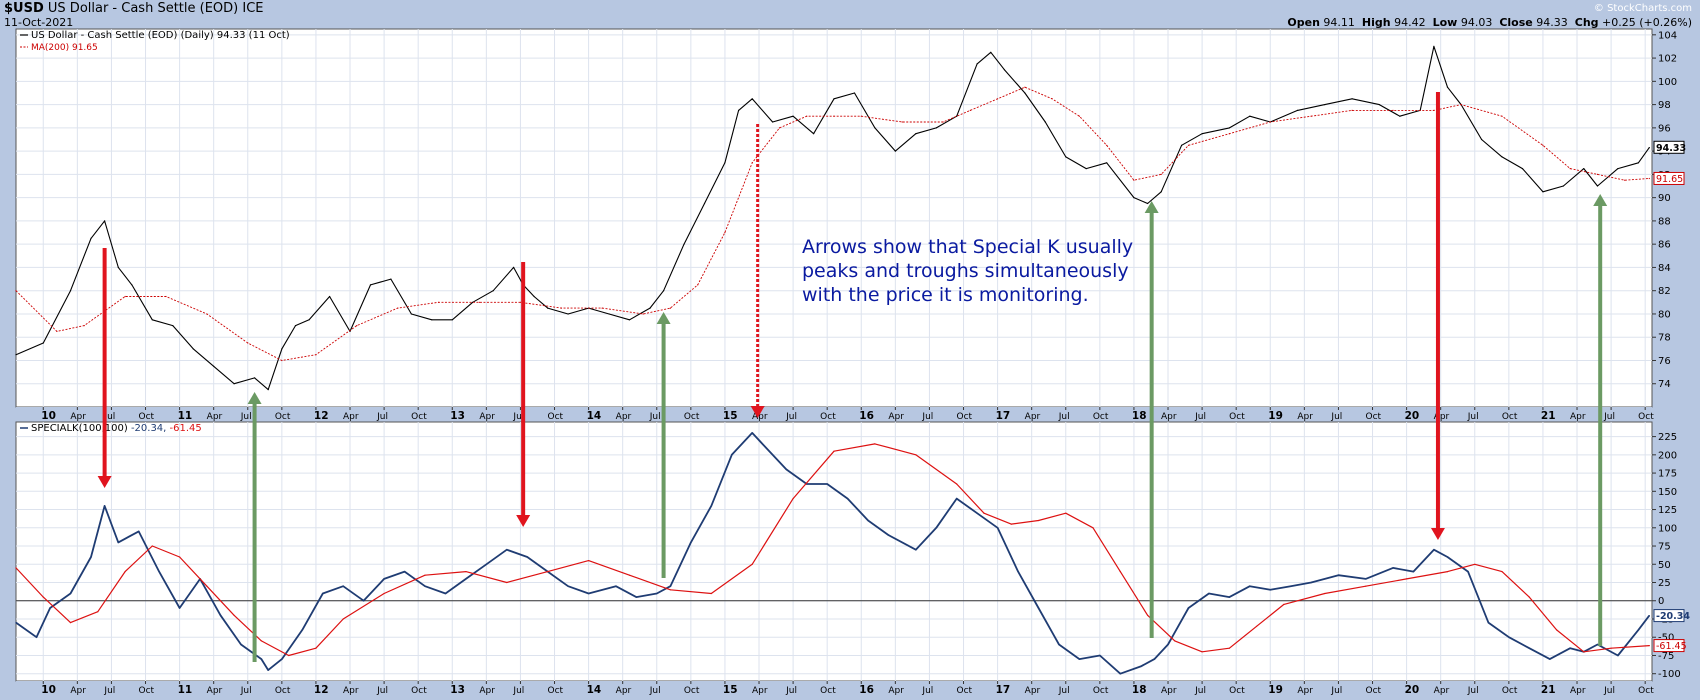 The height and width of the screenshot is (700, 1700). I want to click on y-tick-label: 225, so click(1667, 437).